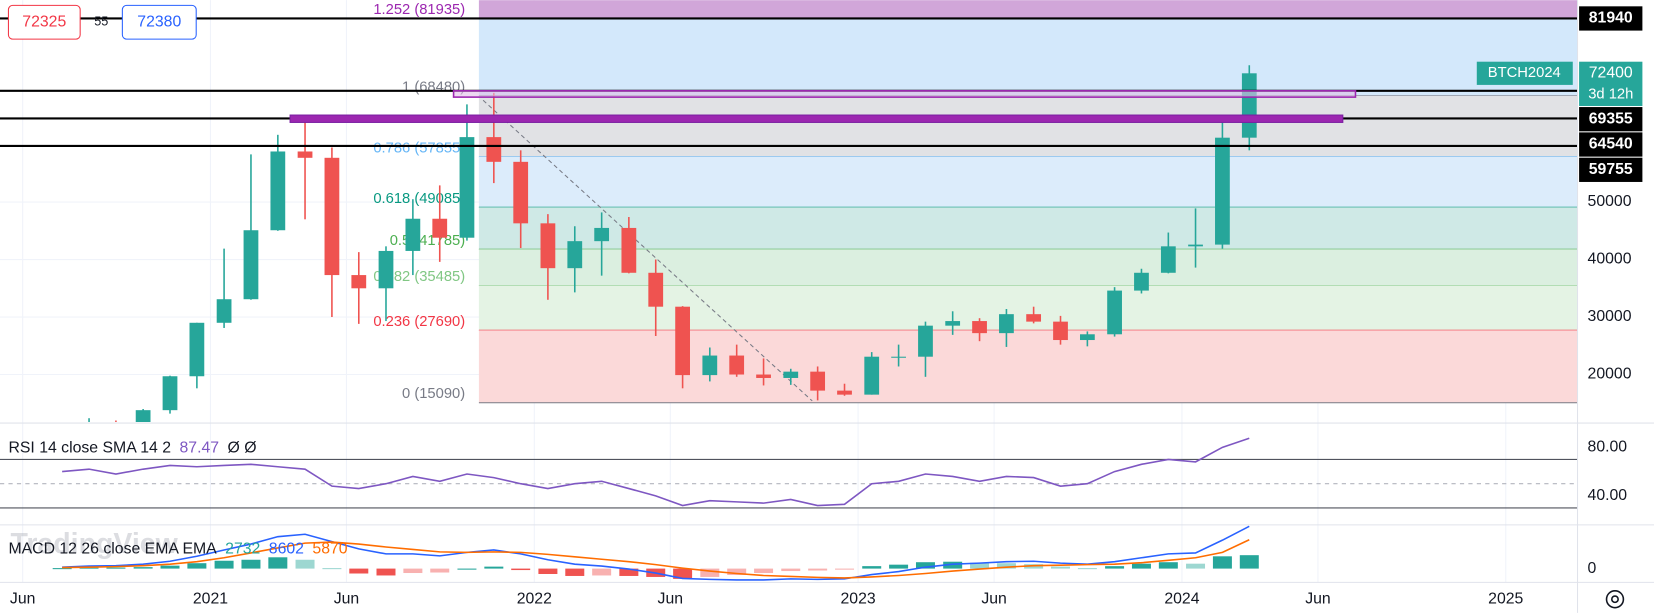 The width and height of the screenshot is (1654, 613). I want to click on ask-box, so click(159, 22).